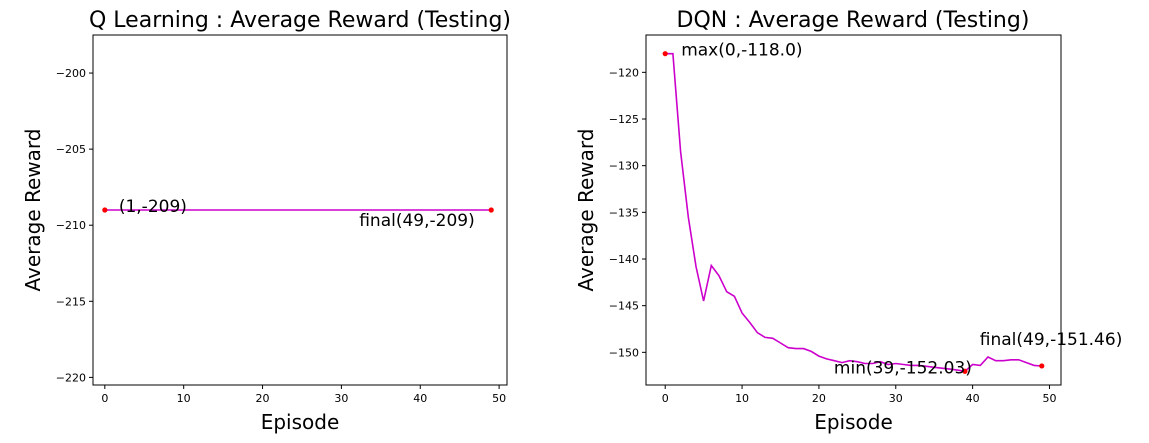 The height and width of the screenshot is (443, 1149). I want to click on y-tick-label: −130, so click(624, 166).